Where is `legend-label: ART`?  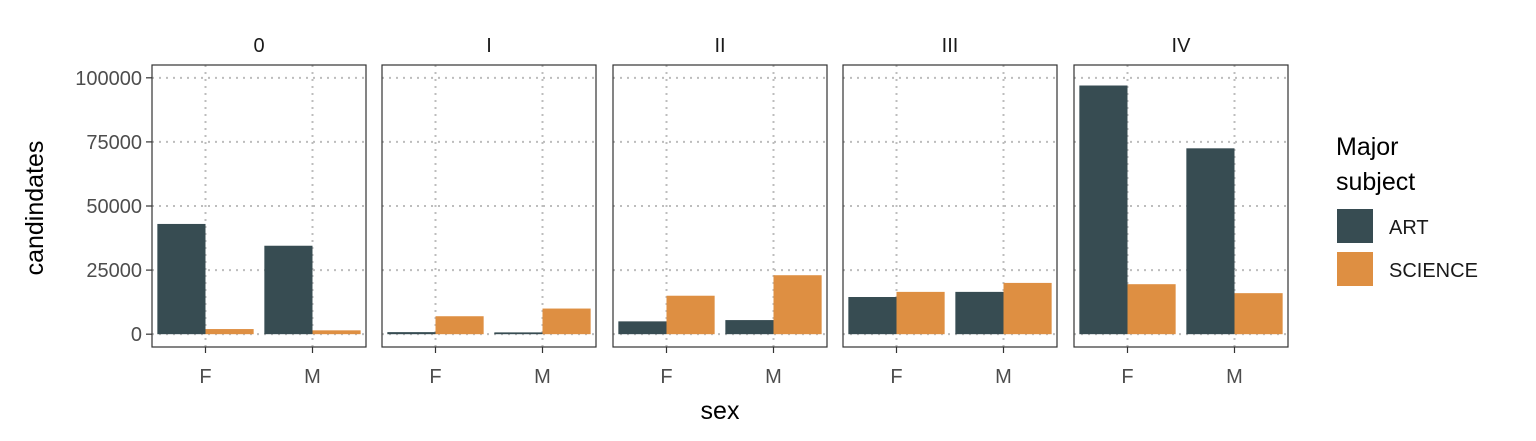 legend-label: ART is located at coordinates (1409, 228).